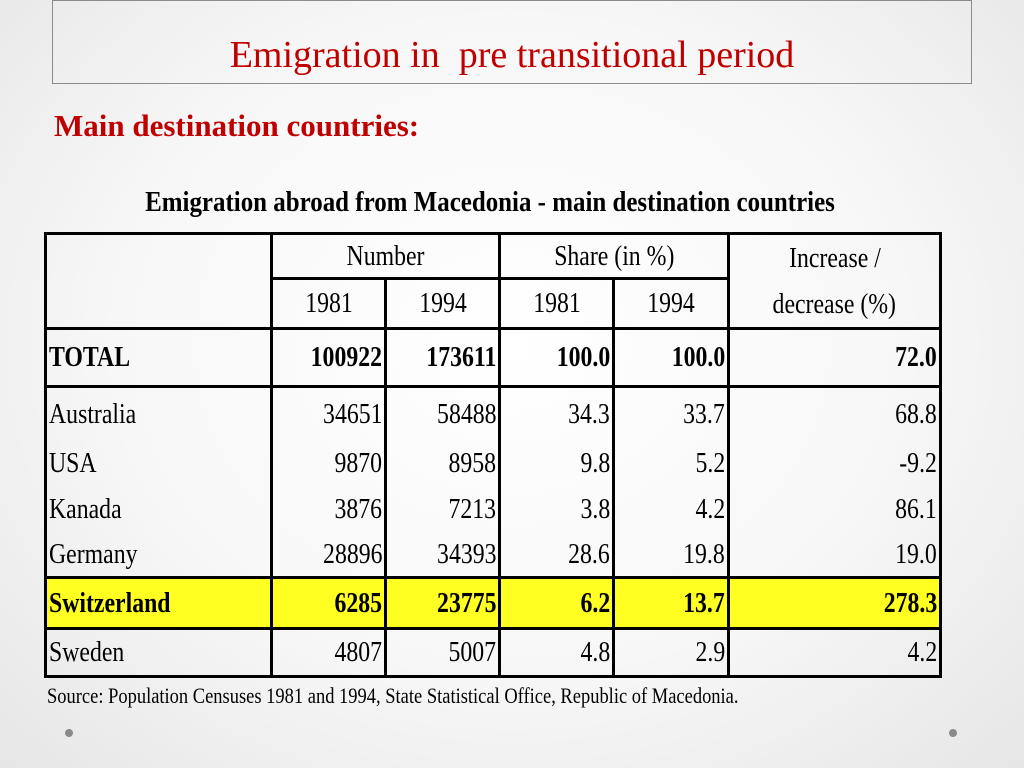 This screenshot has height=768, width=1024. Describe the element at coordinates (442, 413) in the screenshot. I see `n1994-cell: 58488` at that location.